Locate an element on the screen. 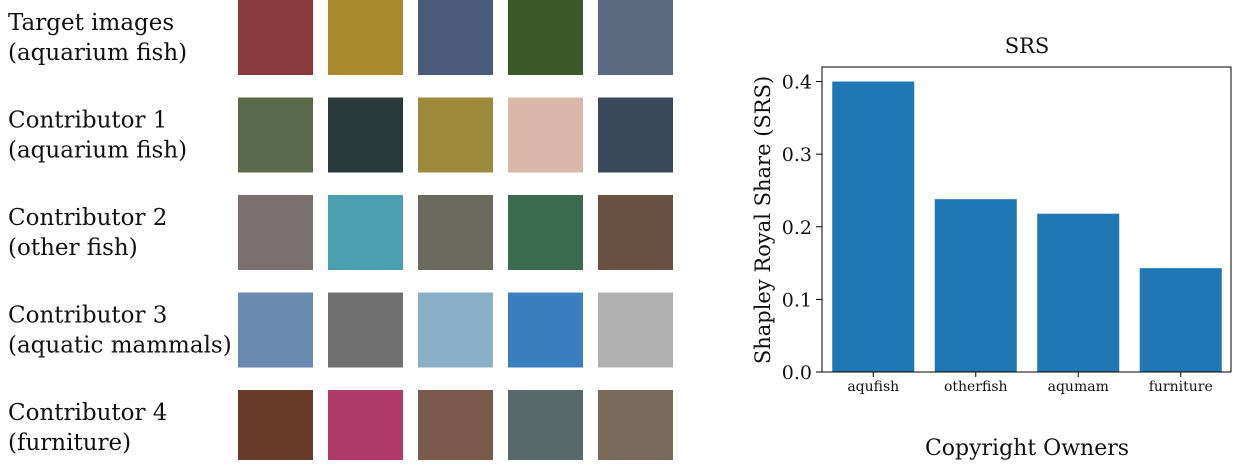 This screenshot has width=1233, height=464. y-axis-label: Shapley Royal Share (SRS) is located at coordinates (763, 220).